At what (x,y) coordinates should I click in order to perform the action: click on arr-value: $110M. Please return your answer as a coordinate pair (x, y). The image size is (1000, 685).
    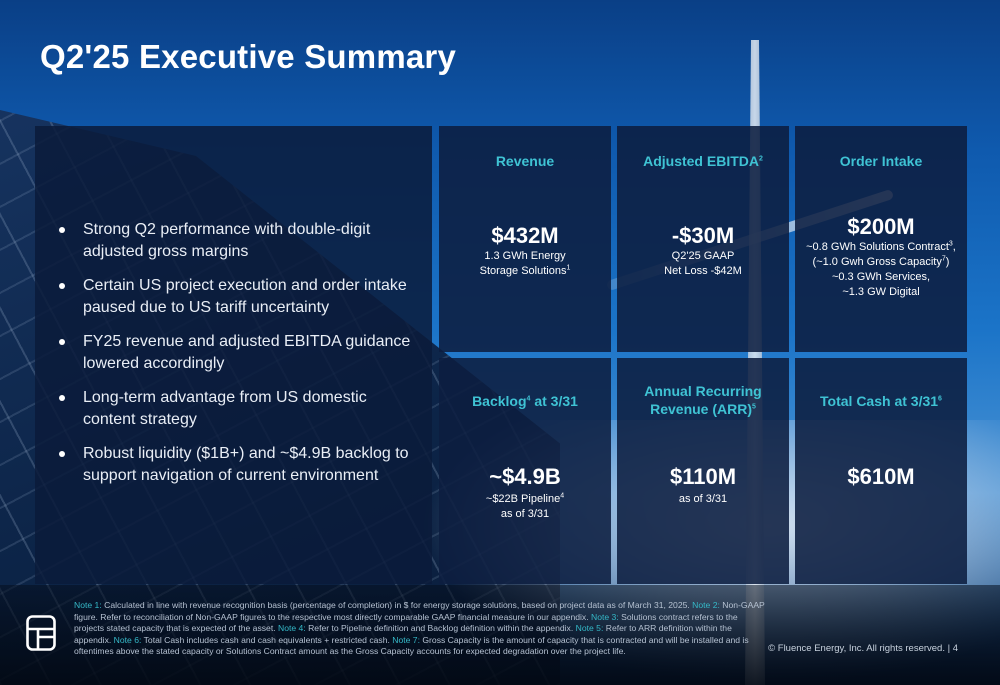
    Looking at the image, I should click on (703, 476).